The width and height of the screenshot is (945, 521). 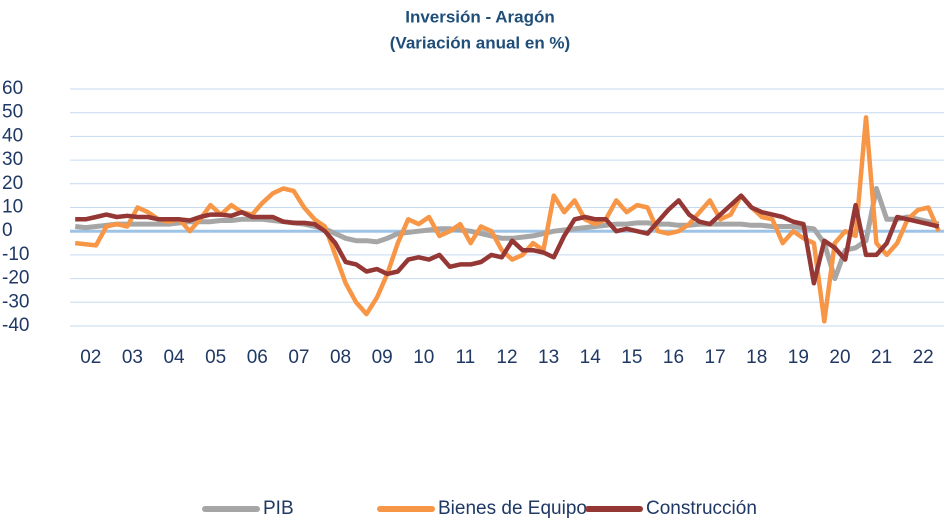 What do you see at coordinates (12, 183) in the screenshot?
I see `y-tick-label: 20` at bounding box center [12, 183].